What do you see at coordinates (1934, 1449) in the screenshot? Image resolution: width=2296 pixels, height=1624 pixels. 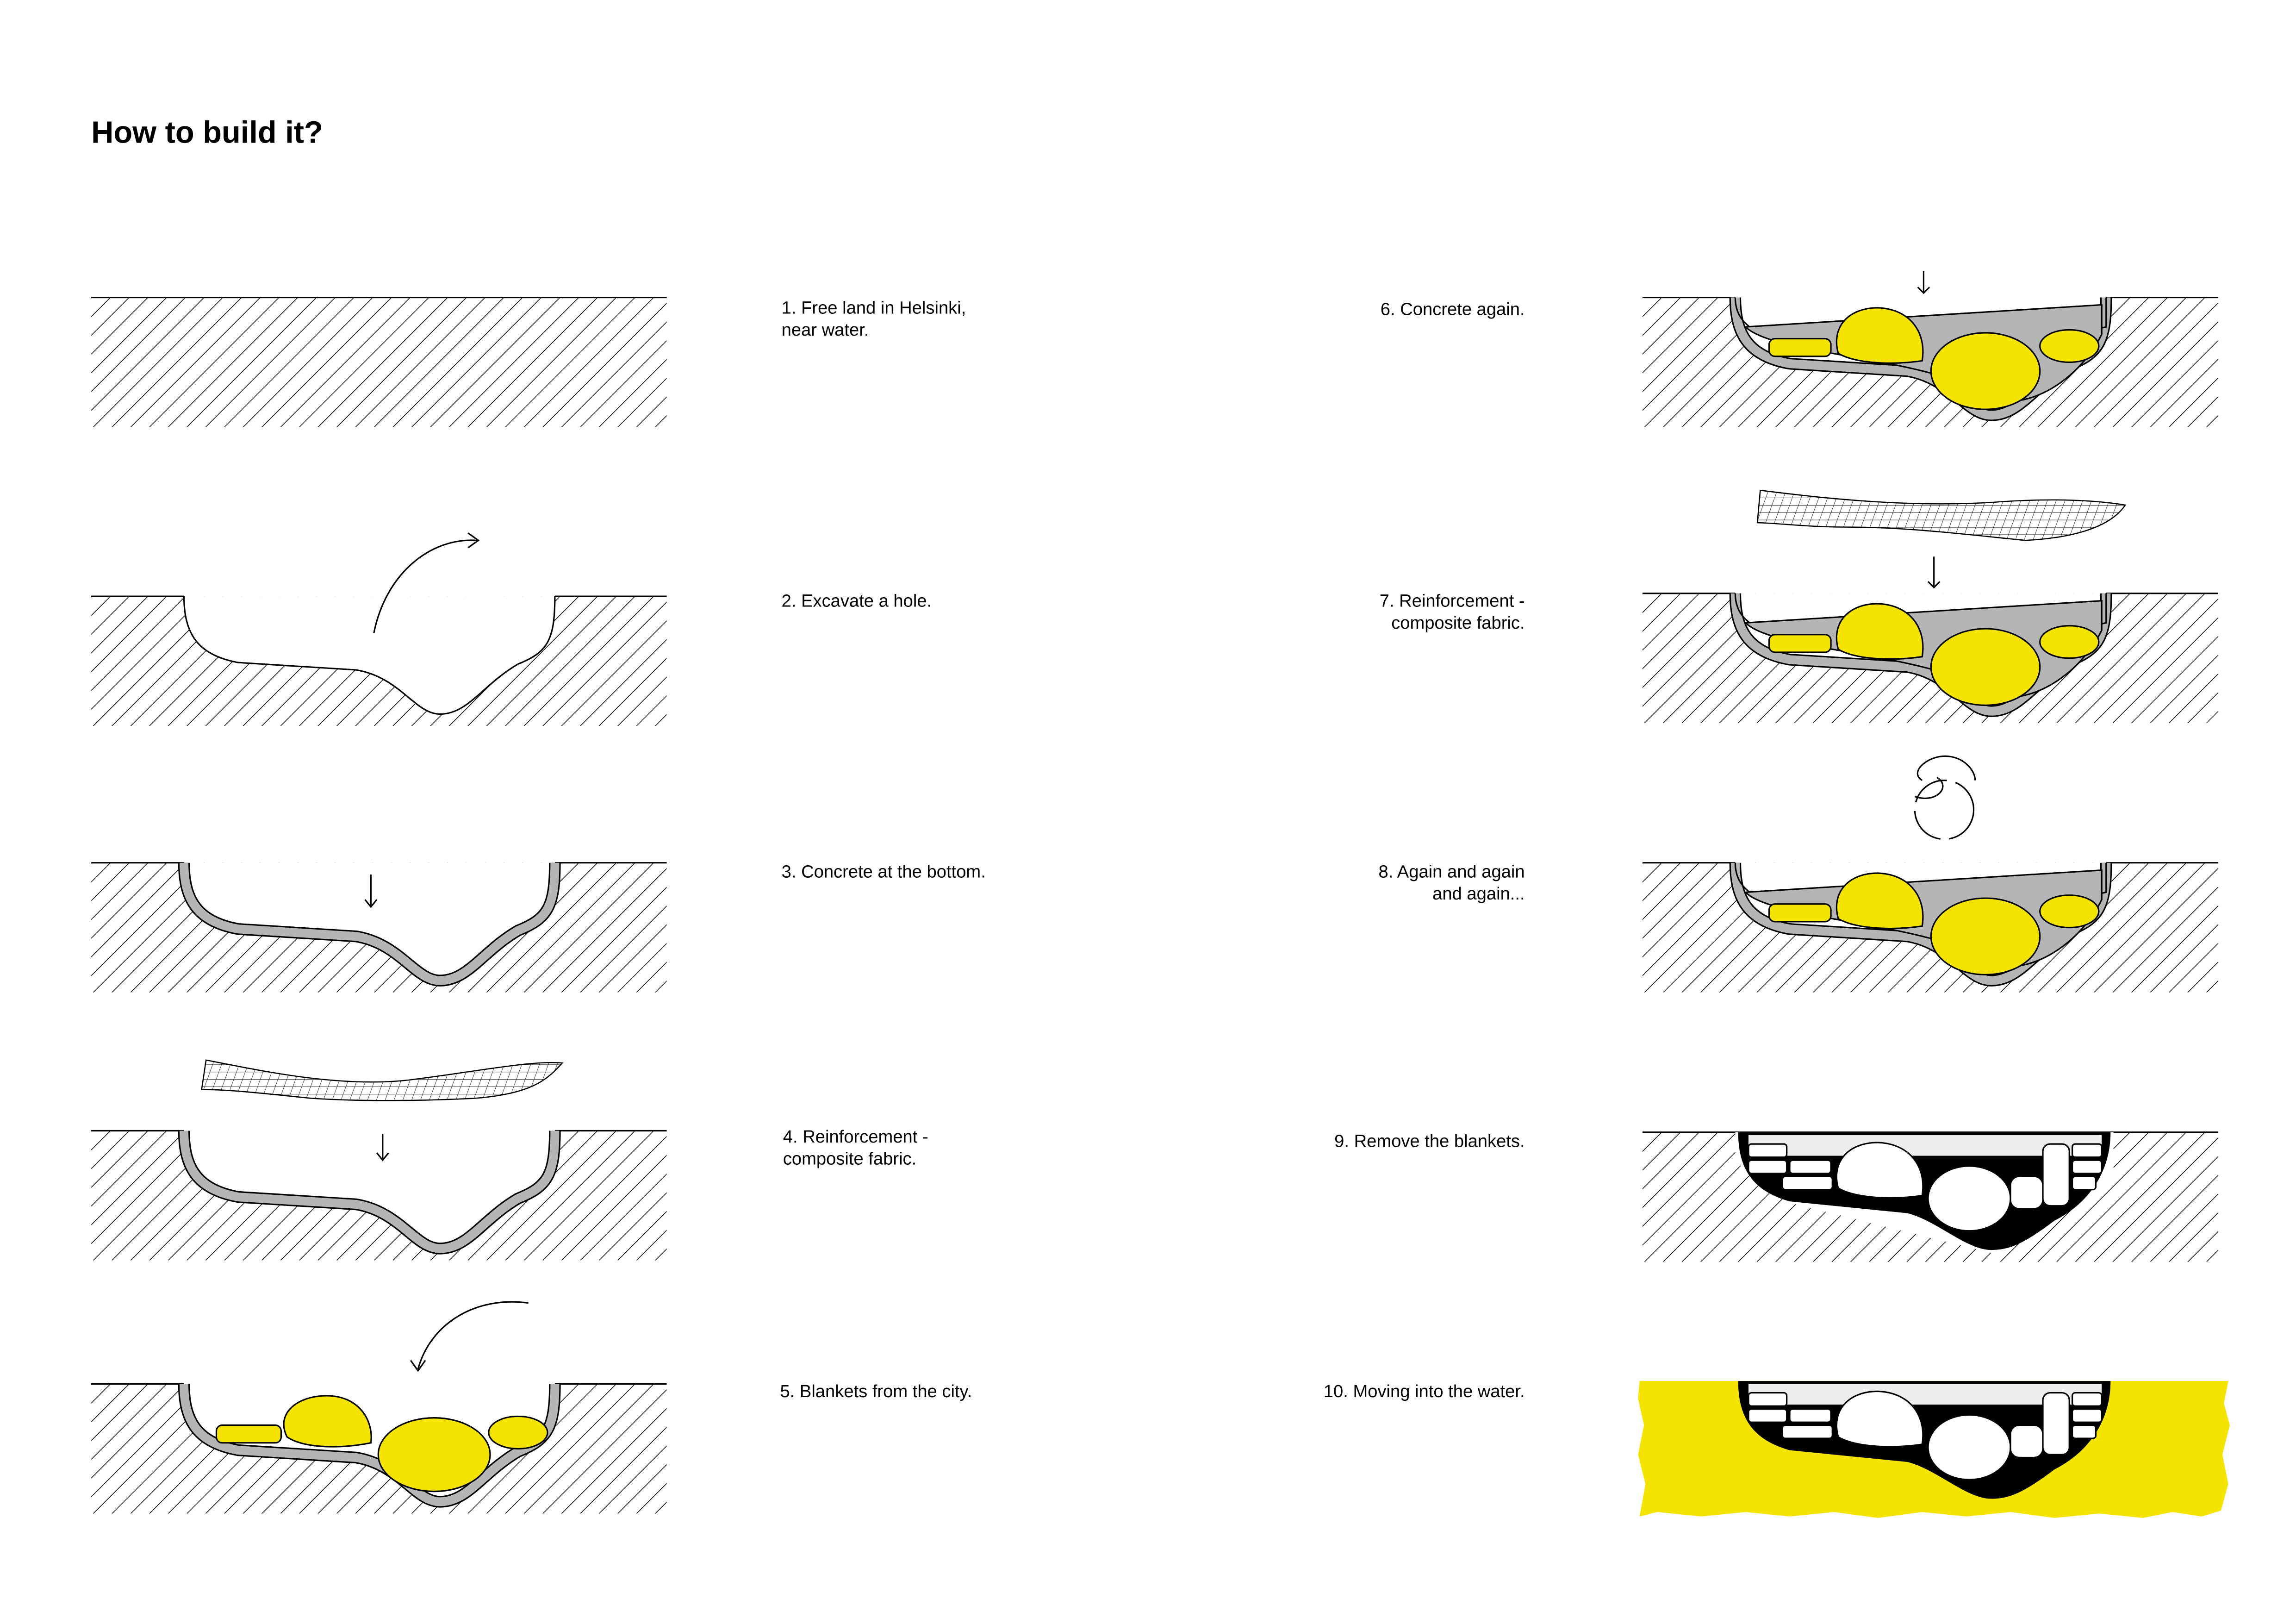 I see `step-10-diagram` at bounding box center [1934, 1449].